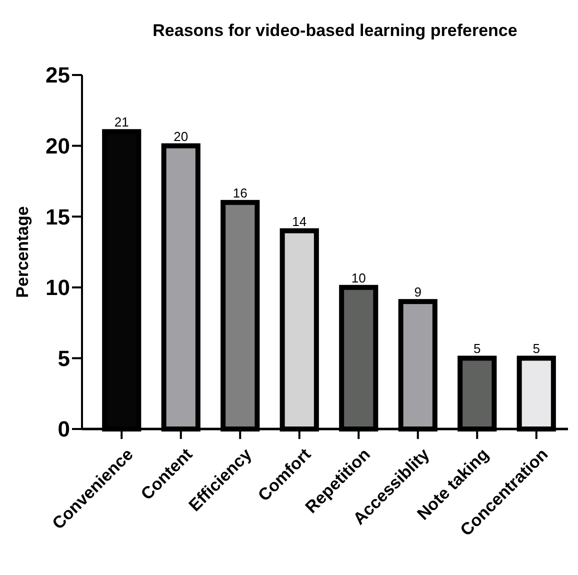 This screenshot has width=578, height=575. What do you see at coordinates (58, 287) in the screenshot?
I see `y-tick-label: 10` at bounding box center [58, 287].